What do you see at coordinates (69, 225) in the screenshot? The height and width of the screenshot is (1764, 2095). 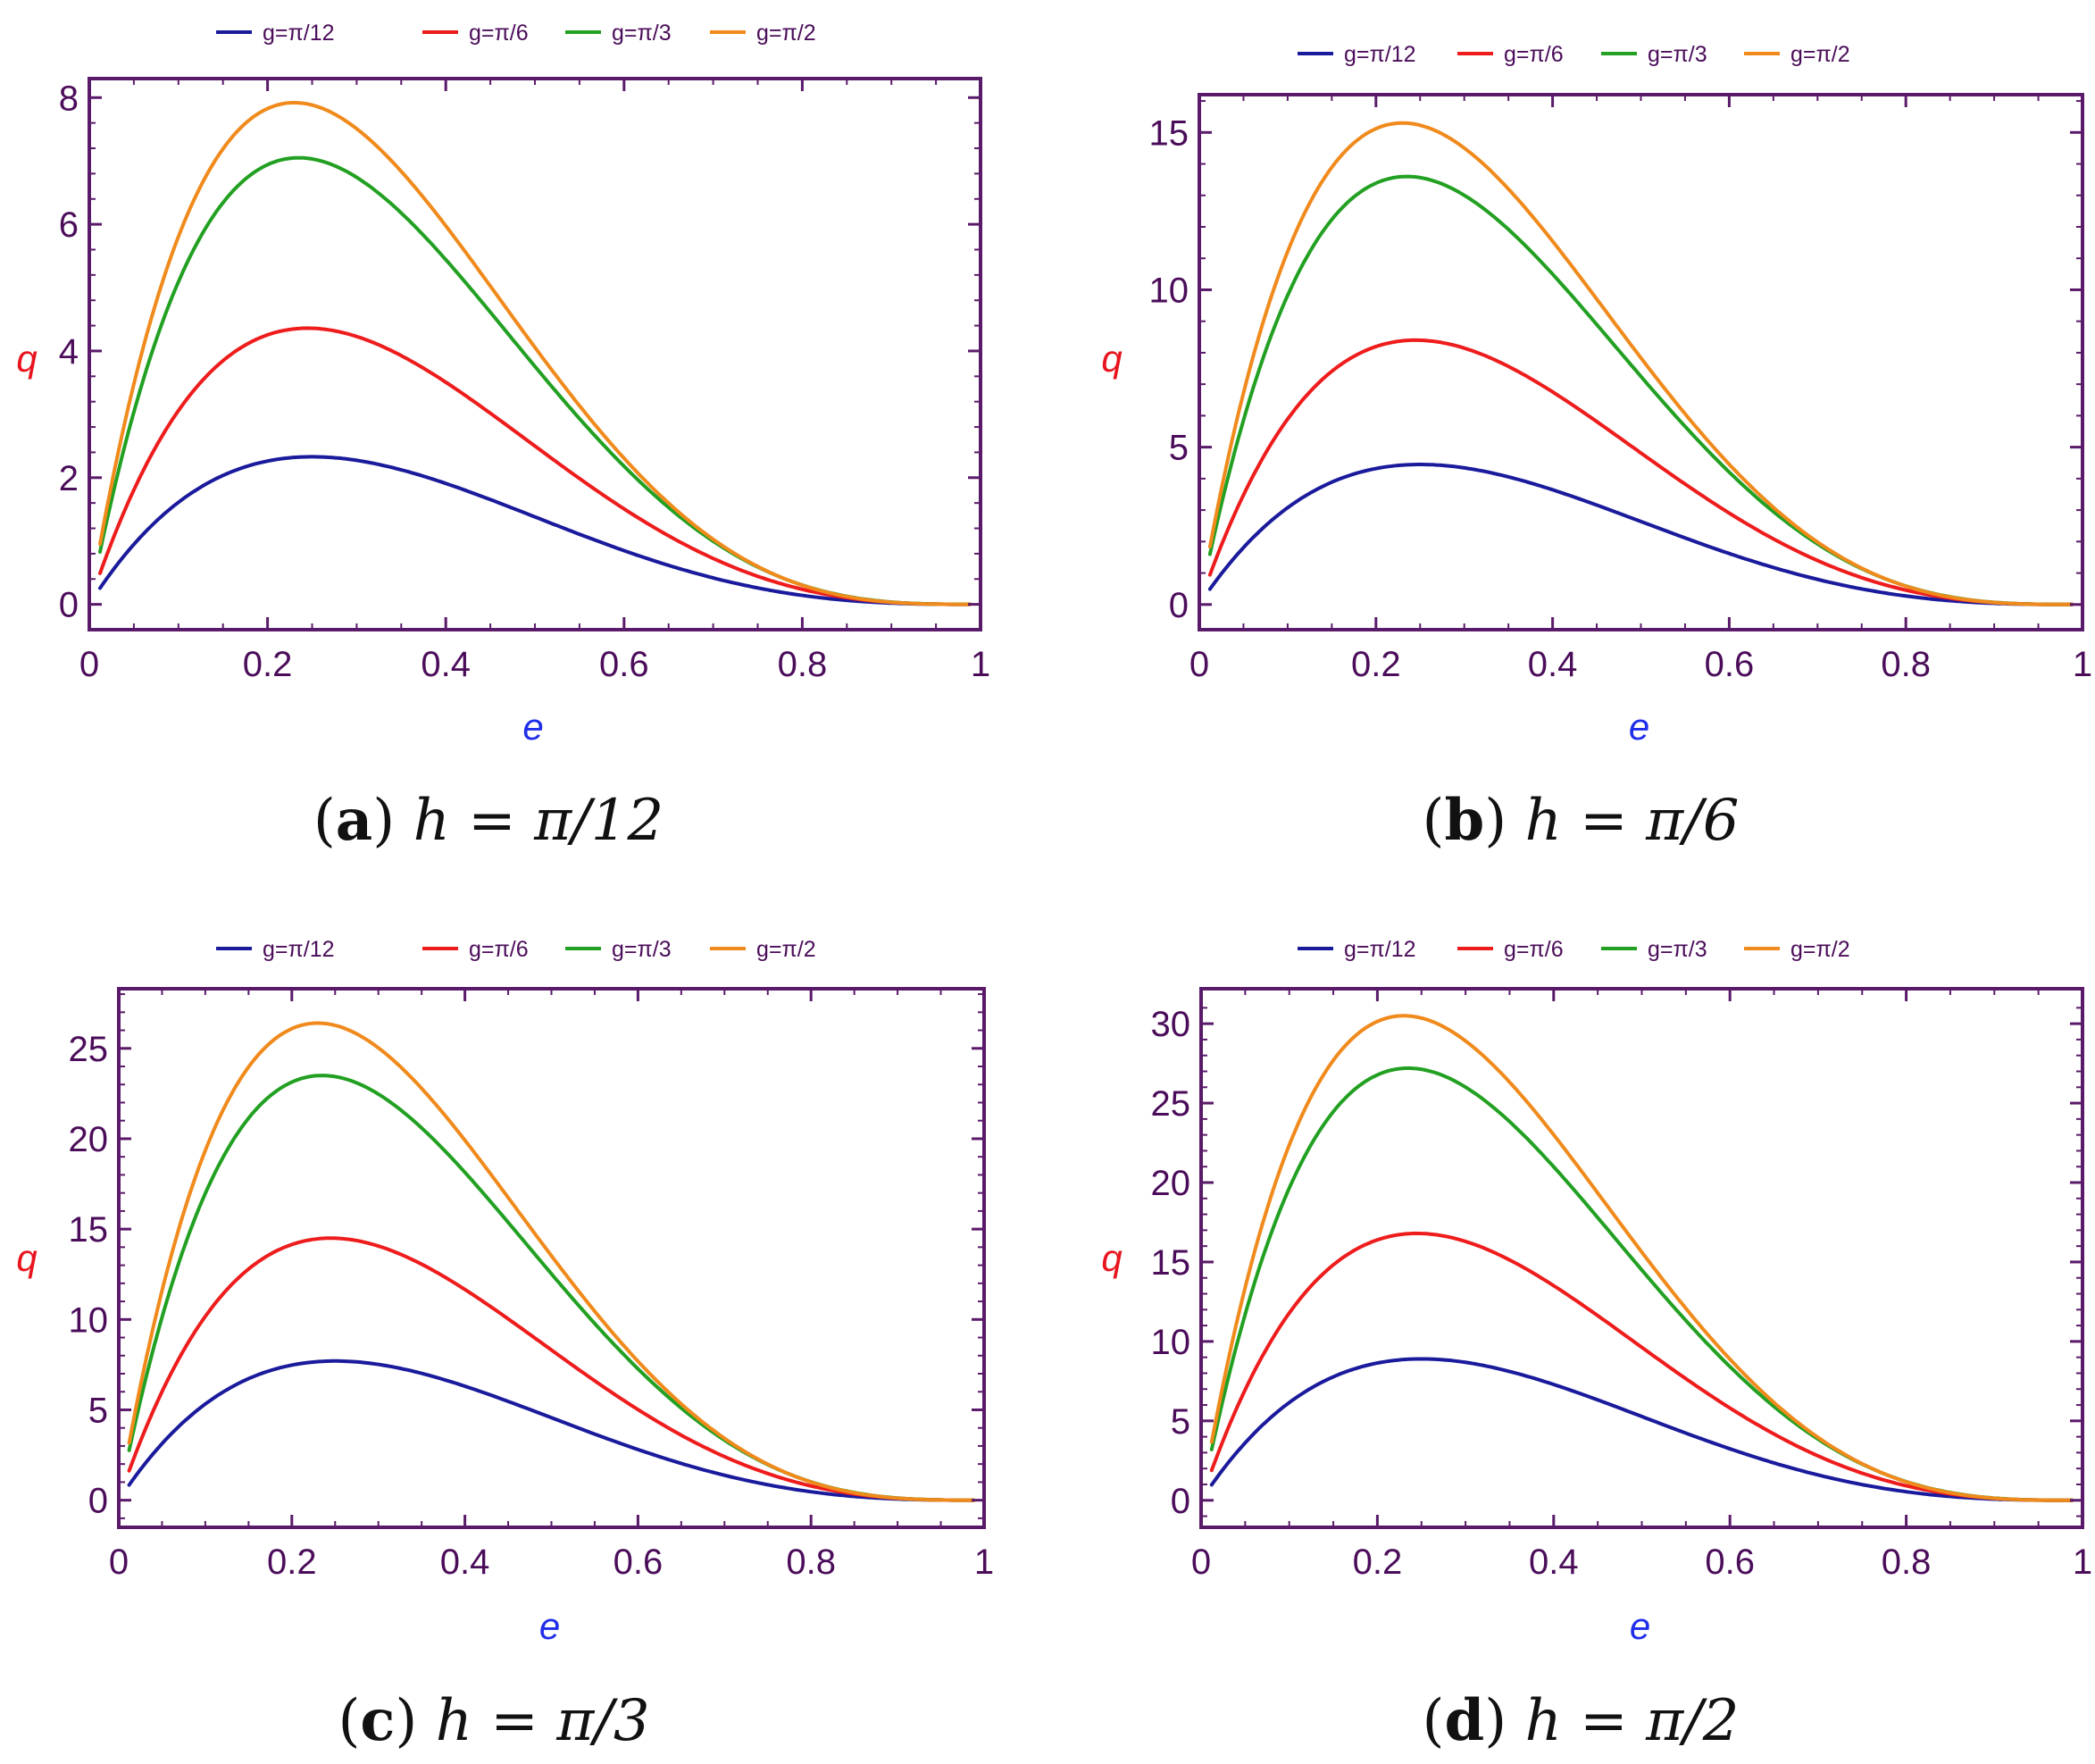 I see `y-tick-label: 6` at bounding box center [69, 225].